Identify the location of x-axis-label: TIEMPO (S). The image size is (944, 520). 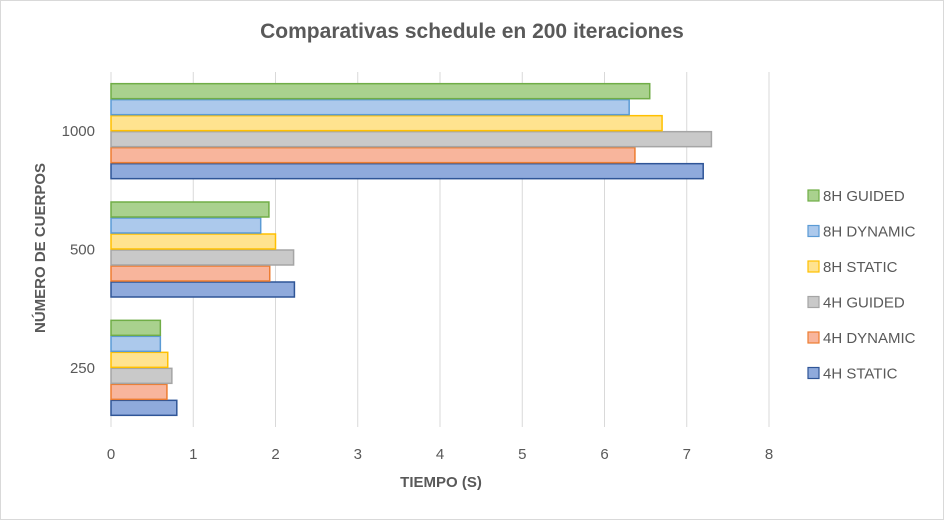
(441, 482).